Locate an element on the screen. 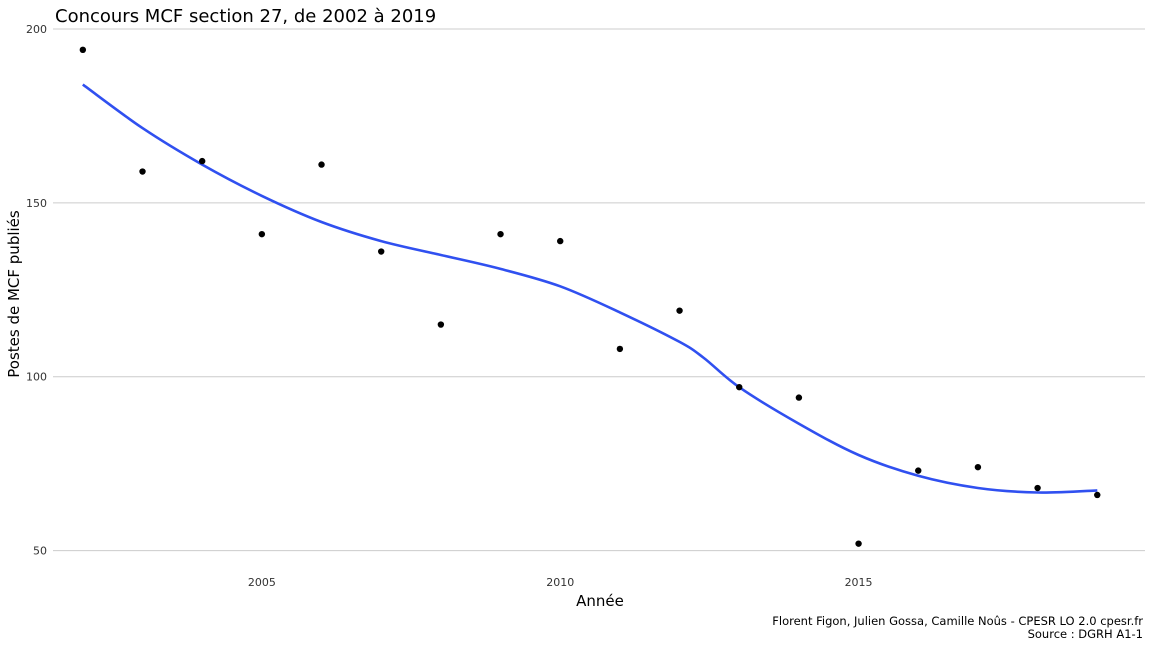 The width and height of the screenshot is (1152, 648). data-point-2017 is located at coordinates (978, 467).